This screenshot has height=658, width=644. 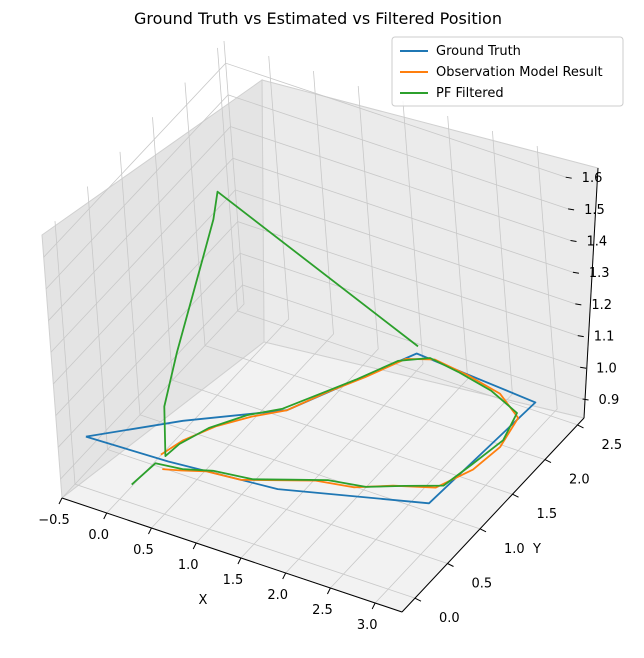 I want to click on y-tick-label: 2.5, so click(x=612, y=445).